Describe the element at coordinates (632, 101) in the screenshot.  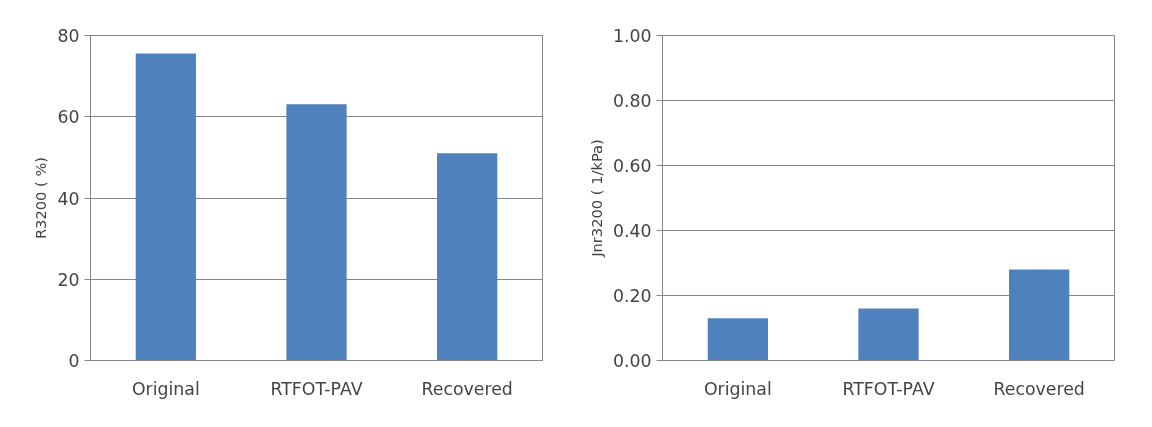
I see `y-tick-label: 0.80` at that location.